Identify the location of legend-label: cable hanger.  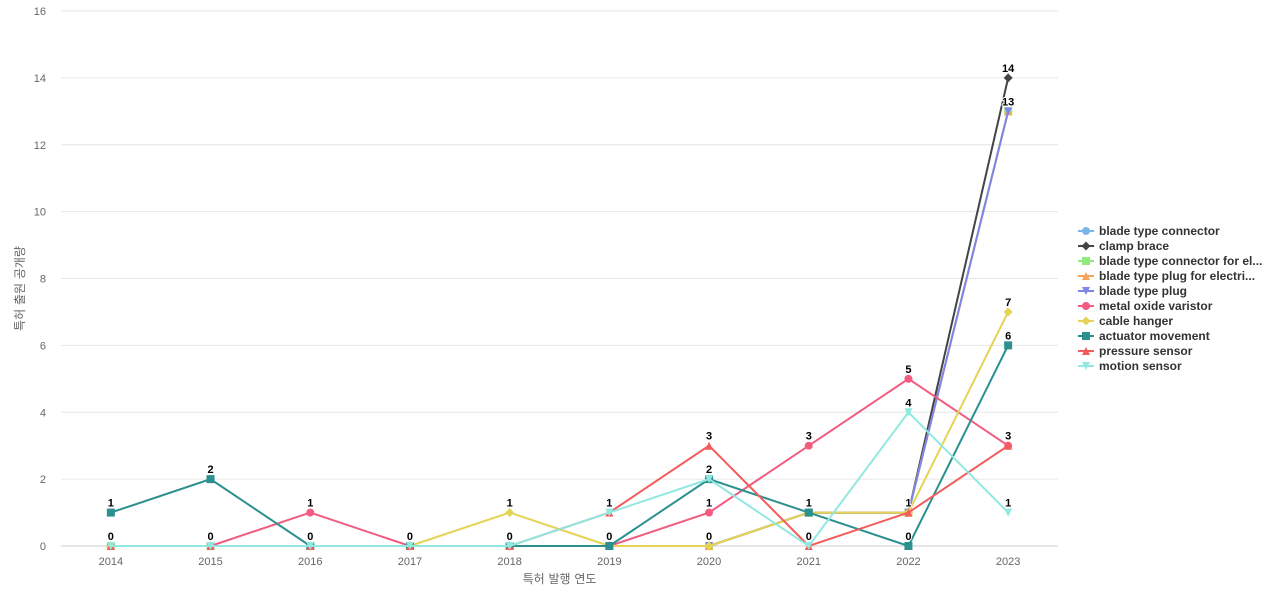
(1136, 321).